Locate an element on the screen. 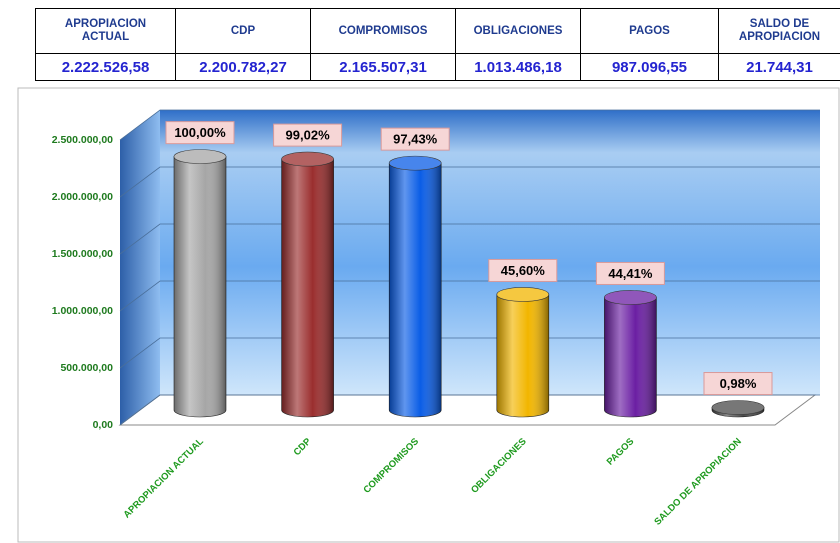 Image resolution: width=840 pixels, height=543 pixels. y-tick-label: 1.500.000,00 is located at coordinates (82, 254).